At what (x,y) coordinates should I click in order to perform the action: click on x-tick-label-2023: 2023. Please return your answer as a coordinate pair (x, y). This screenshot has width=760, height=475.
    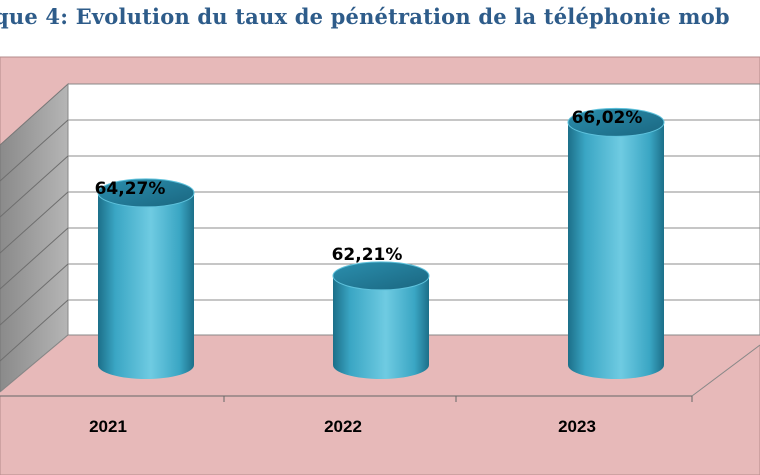
    Looking at the image, I should click on (577, 426).